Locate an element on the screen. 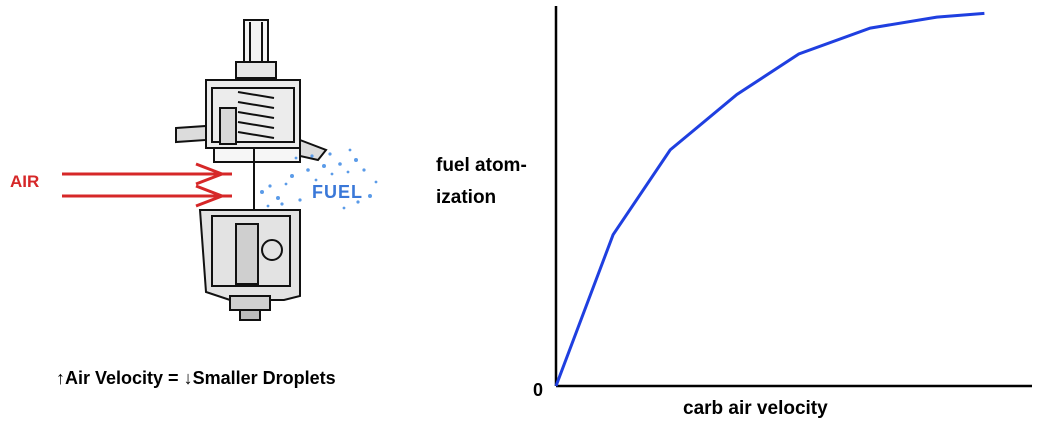 The width and height of the screenshot is (1048, 428). fuel-spray is located at coordinates (319, 179).